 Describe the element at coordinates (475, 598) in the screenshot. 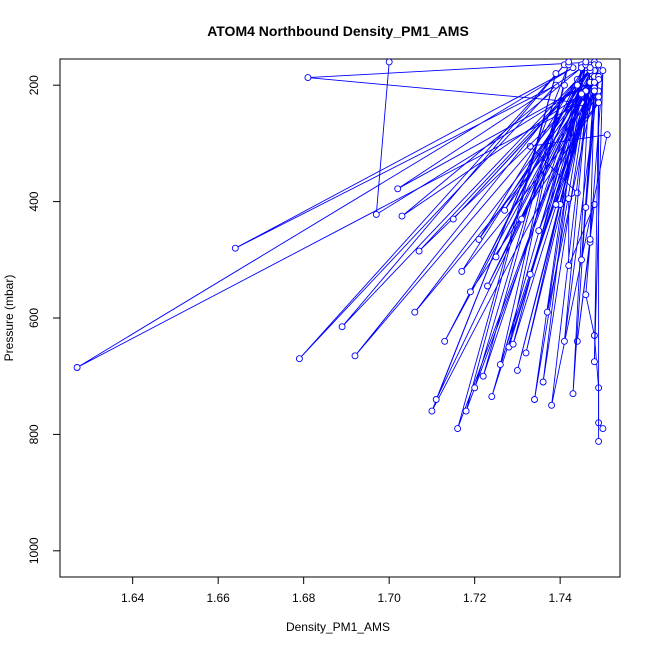

I see `x-tick-label: 1.72` at that location.